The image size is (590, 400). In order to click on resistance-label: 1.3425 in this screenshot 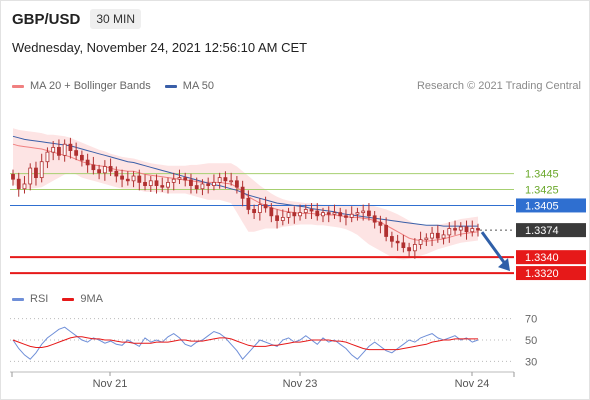, I will do `click(542, 191)`.